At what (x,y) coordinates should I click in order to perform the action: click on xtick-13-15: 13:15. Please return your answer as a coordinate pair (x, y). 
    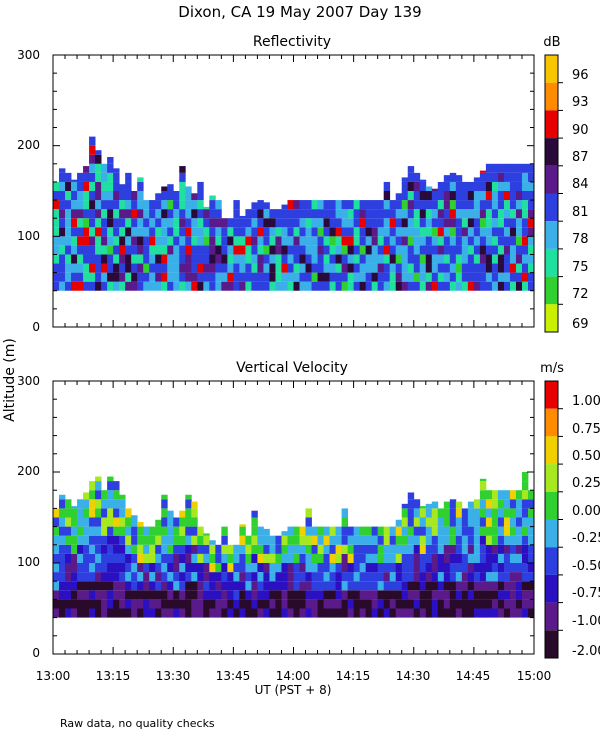
    Looking at the image, I should click on (113, 676).